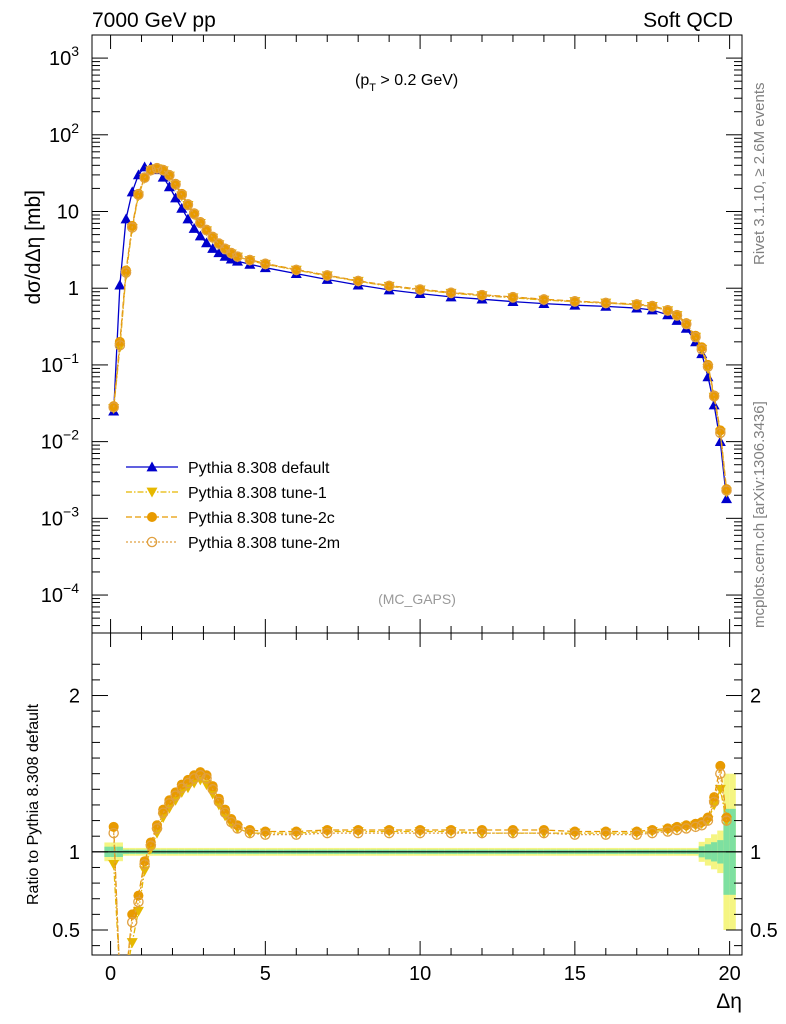 This screenshot has height=1024, width=786. Describe the element at coordinates (362, 80) in the screenshot. I see `annotation-main: (p` at that location.